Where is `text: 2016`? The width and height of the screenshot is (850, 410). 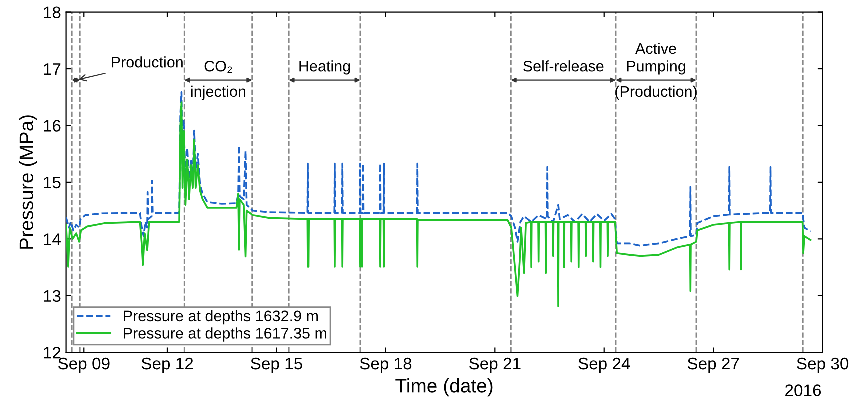
text: 2016 is located at coordinates (804, 390).